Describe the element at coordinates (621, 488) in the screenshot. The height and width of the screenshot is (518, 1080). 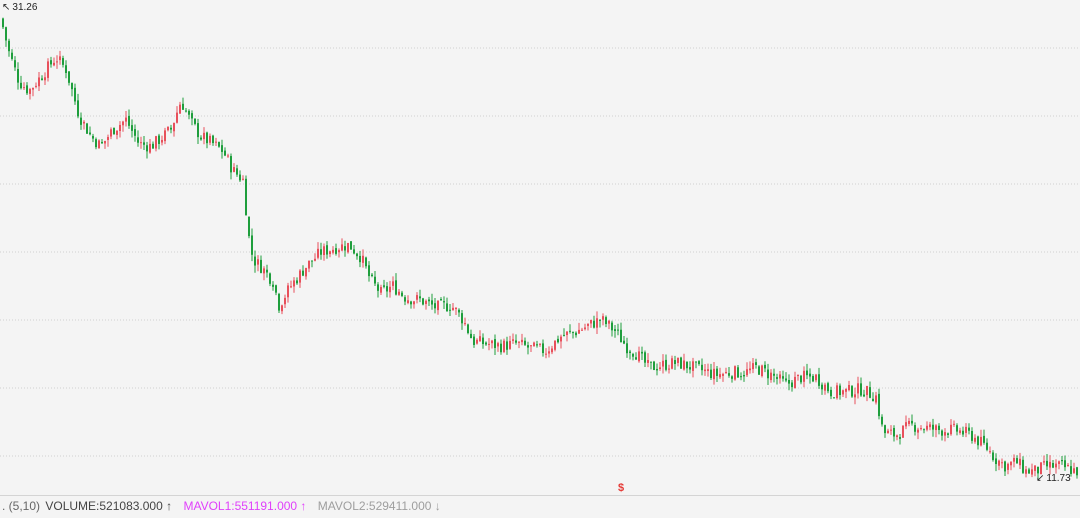
I see `dividend-marker: $` at that location.